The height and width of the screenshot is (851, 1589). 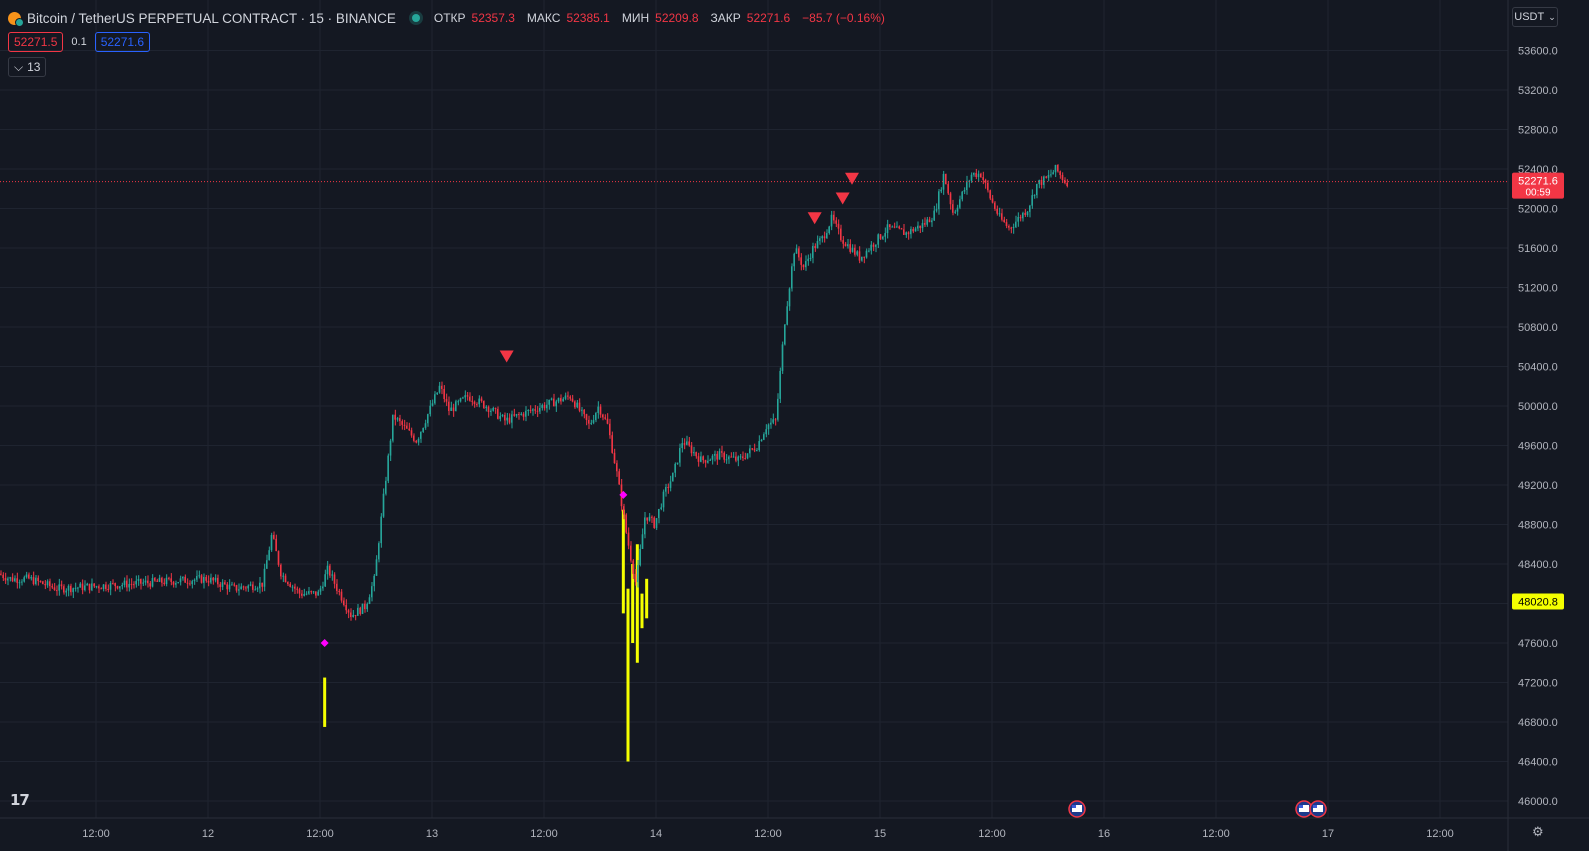 What do you see at coordinates (1104, 834) in the screenshot?
I see `time-axis-label: 16` at bounding box center [1104, 834].